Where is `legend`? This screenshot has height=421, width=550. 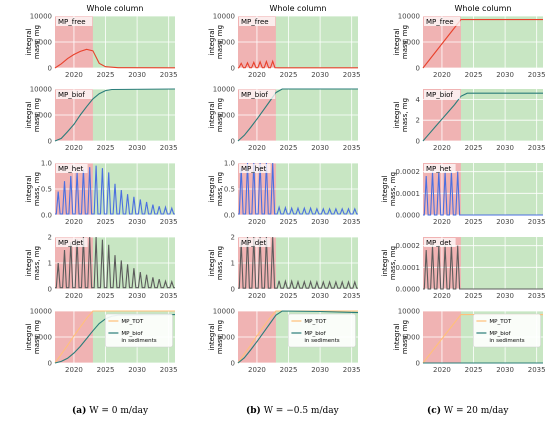 legend is located at coordinates (139, 330).